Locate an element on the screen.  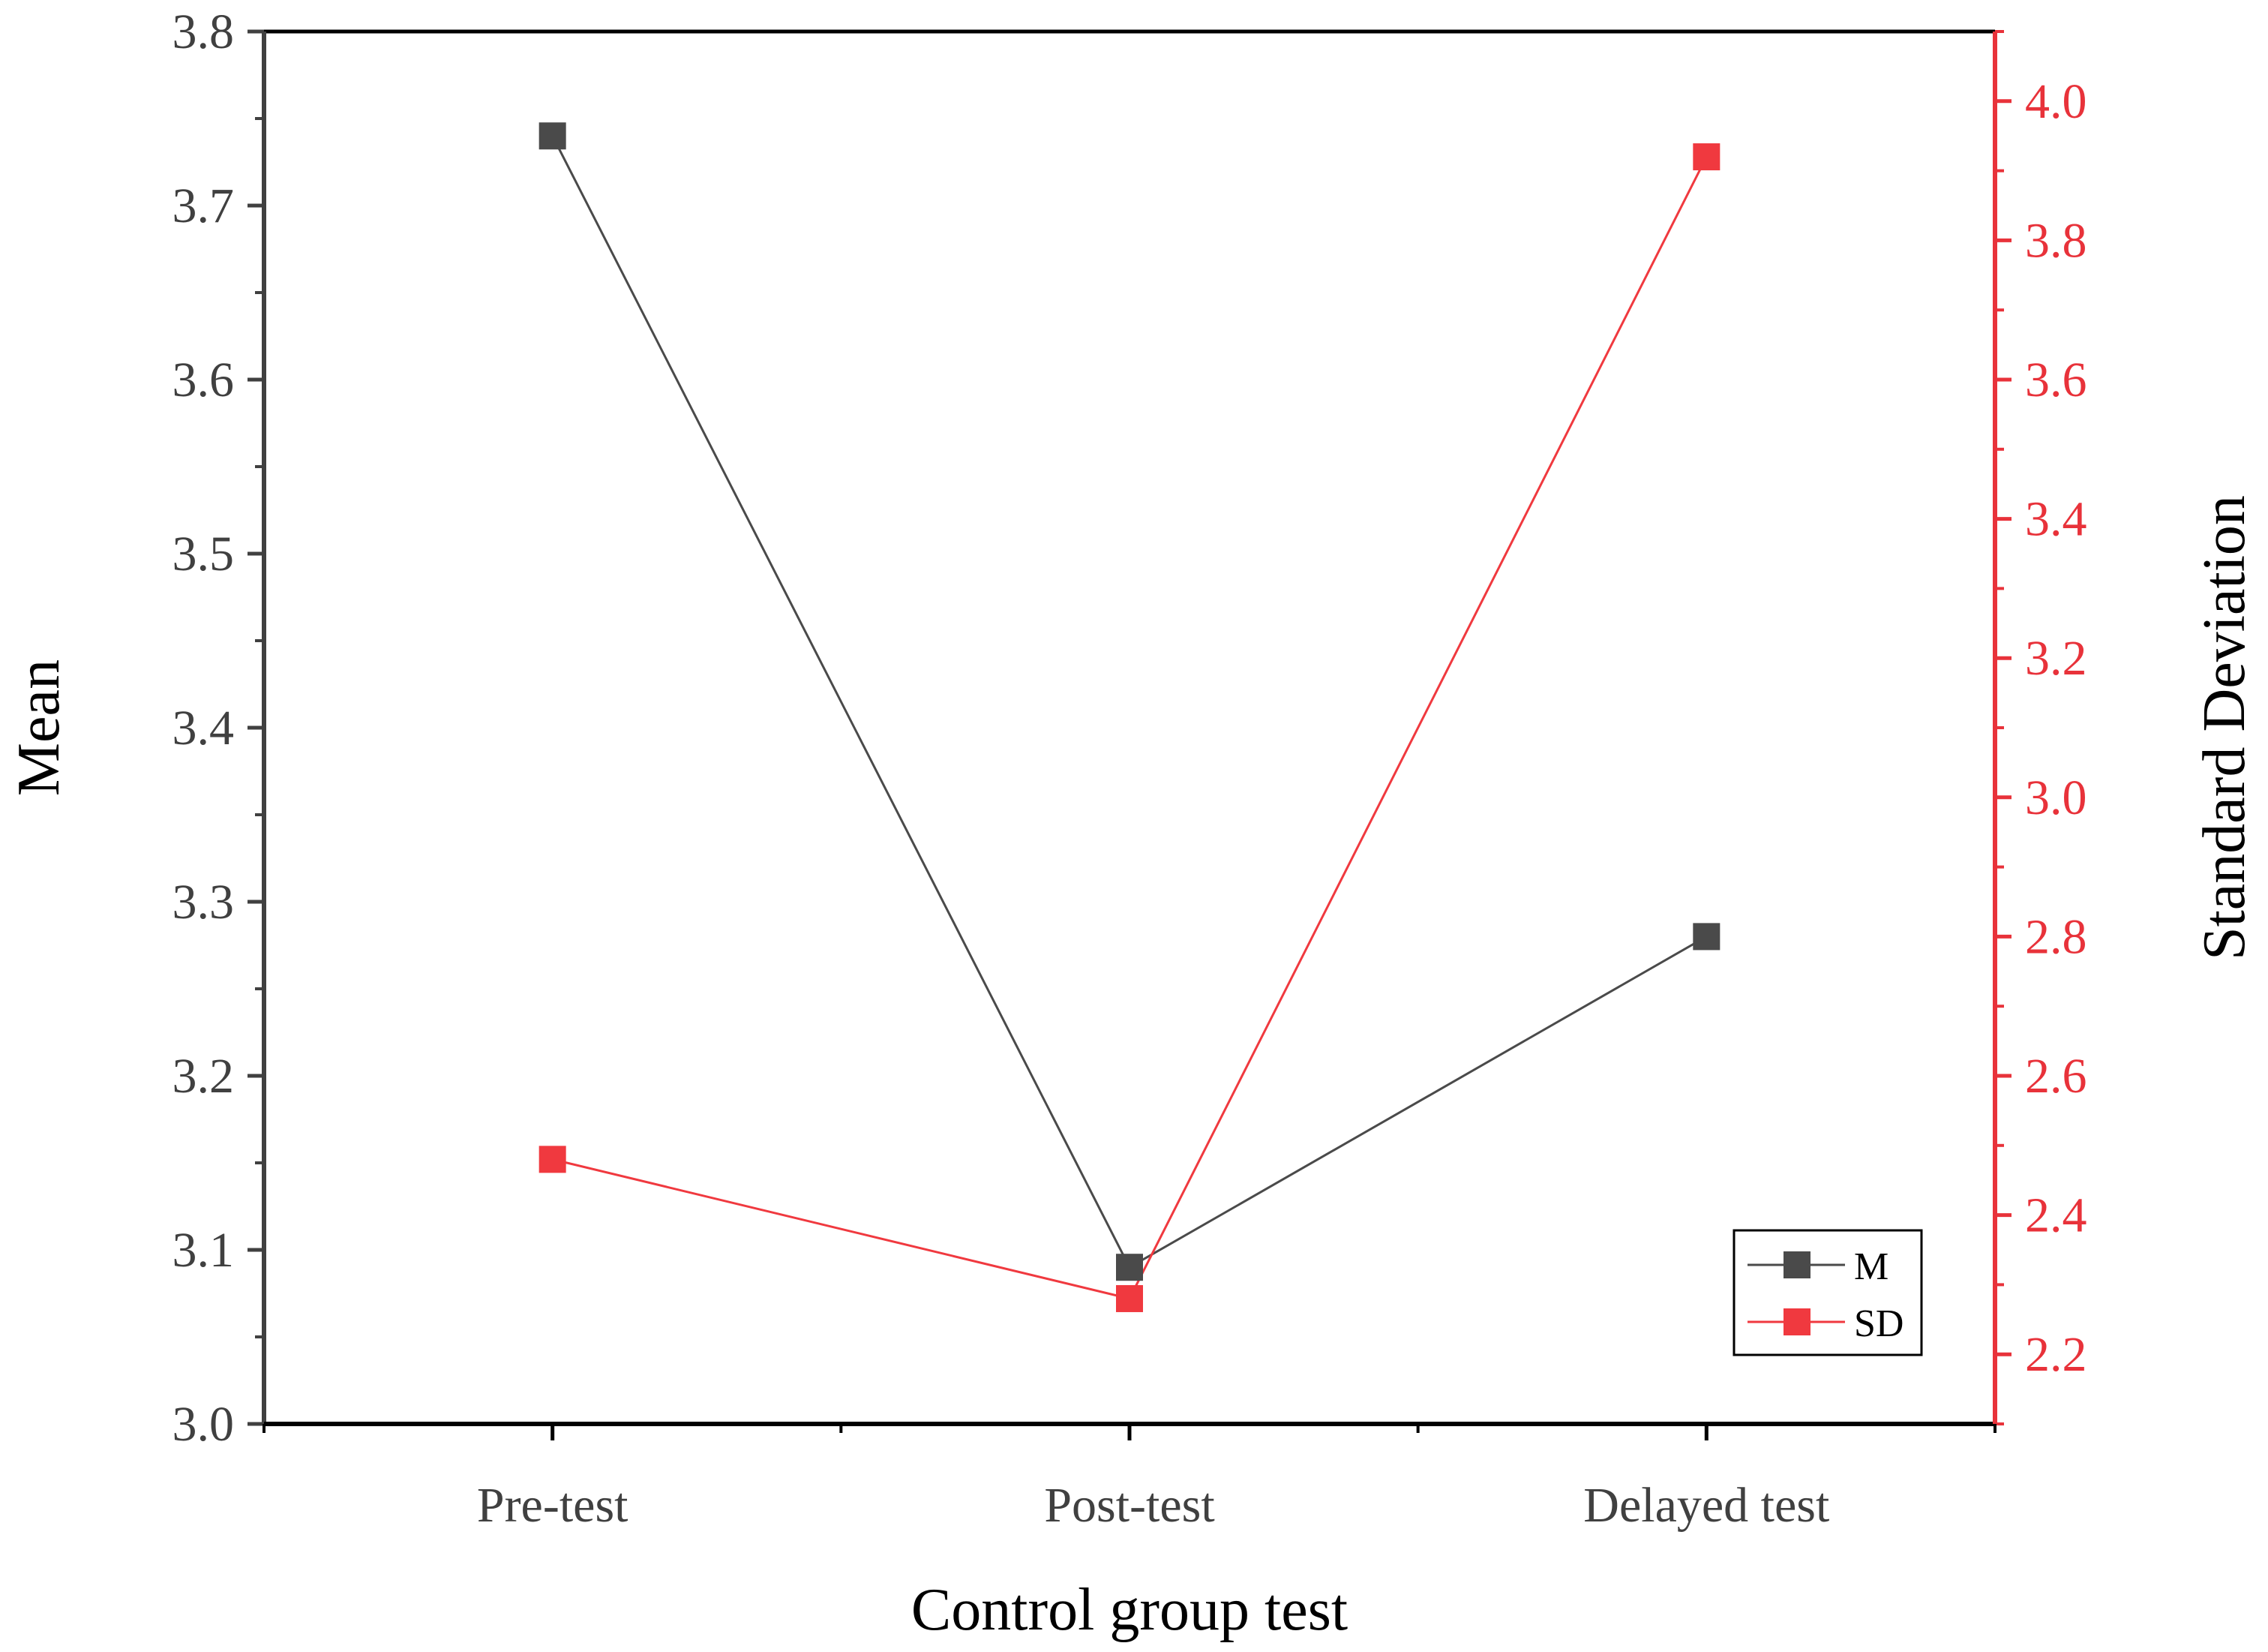
y-left-tick-label: 3.4 is located at coordinates (203, 728).